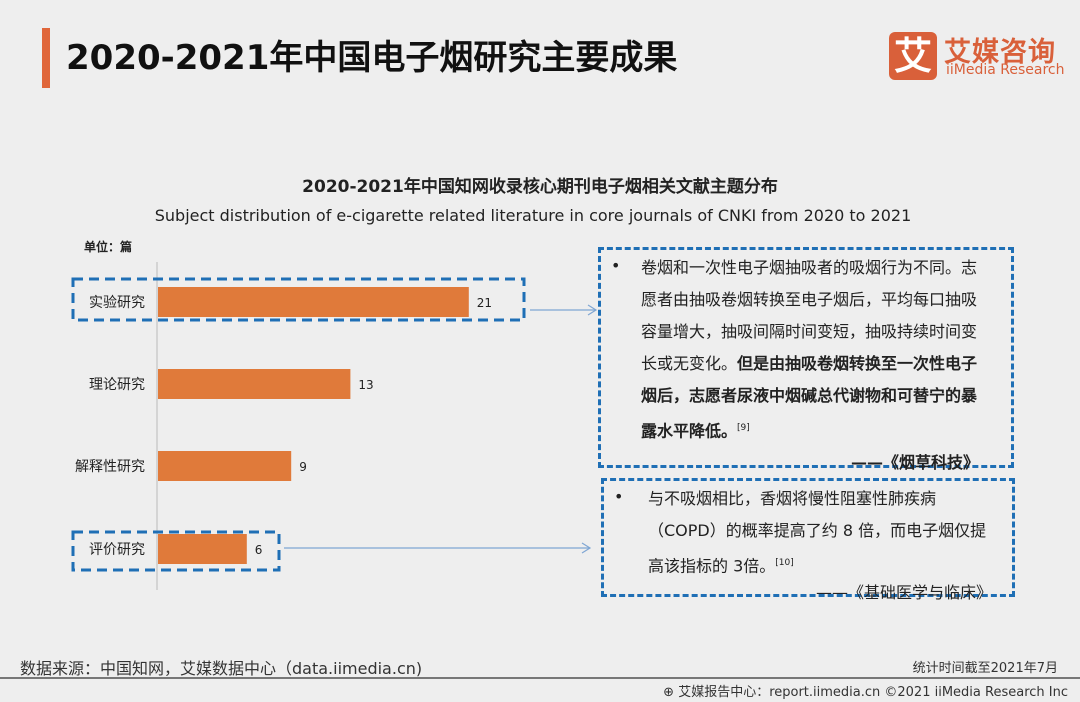  I want to click on category-label: 实验研究, so click(117, 303).